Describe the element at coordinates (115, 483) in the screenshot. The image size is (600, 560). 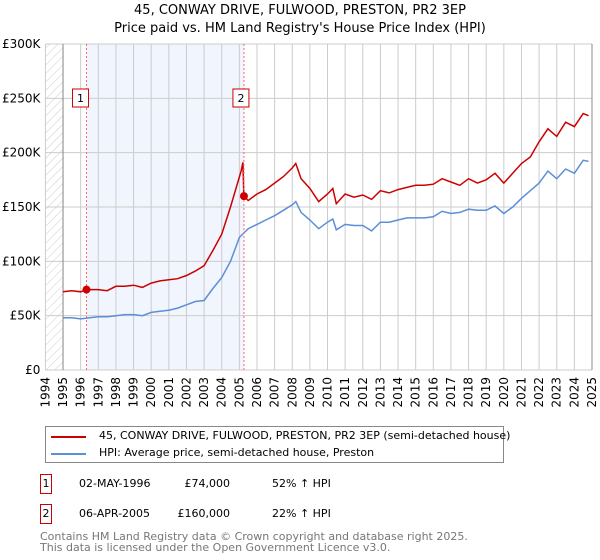
I see `sale-date: 02-MAY-1996` at that location.